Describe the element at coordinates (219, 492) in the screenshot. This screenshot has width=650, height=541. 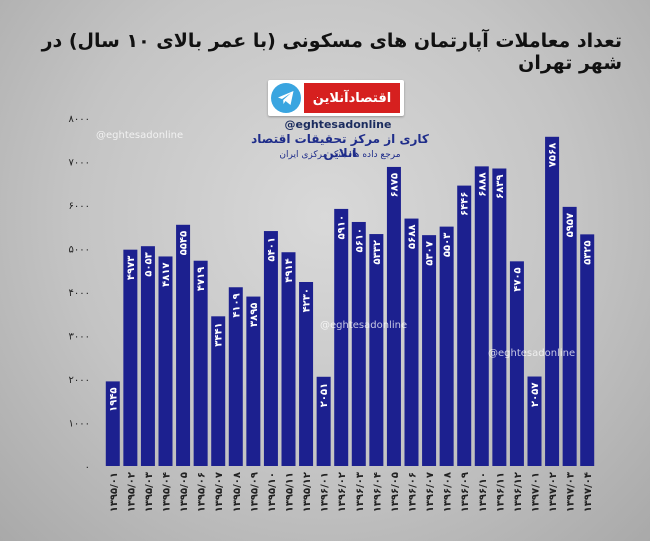
I see `x-tick-label: ۱۳۹۵/۰۷` at that location.